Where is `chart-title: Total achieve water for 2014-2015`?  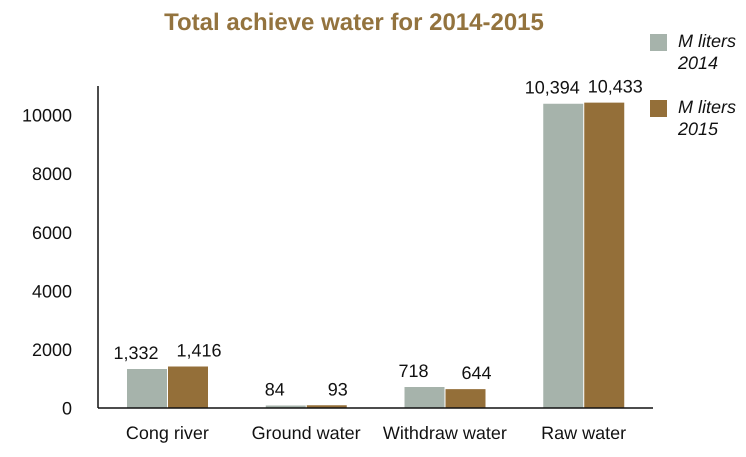 chart-title: Total achieve water for 2014-2015 is located at coordinates (354, 22).